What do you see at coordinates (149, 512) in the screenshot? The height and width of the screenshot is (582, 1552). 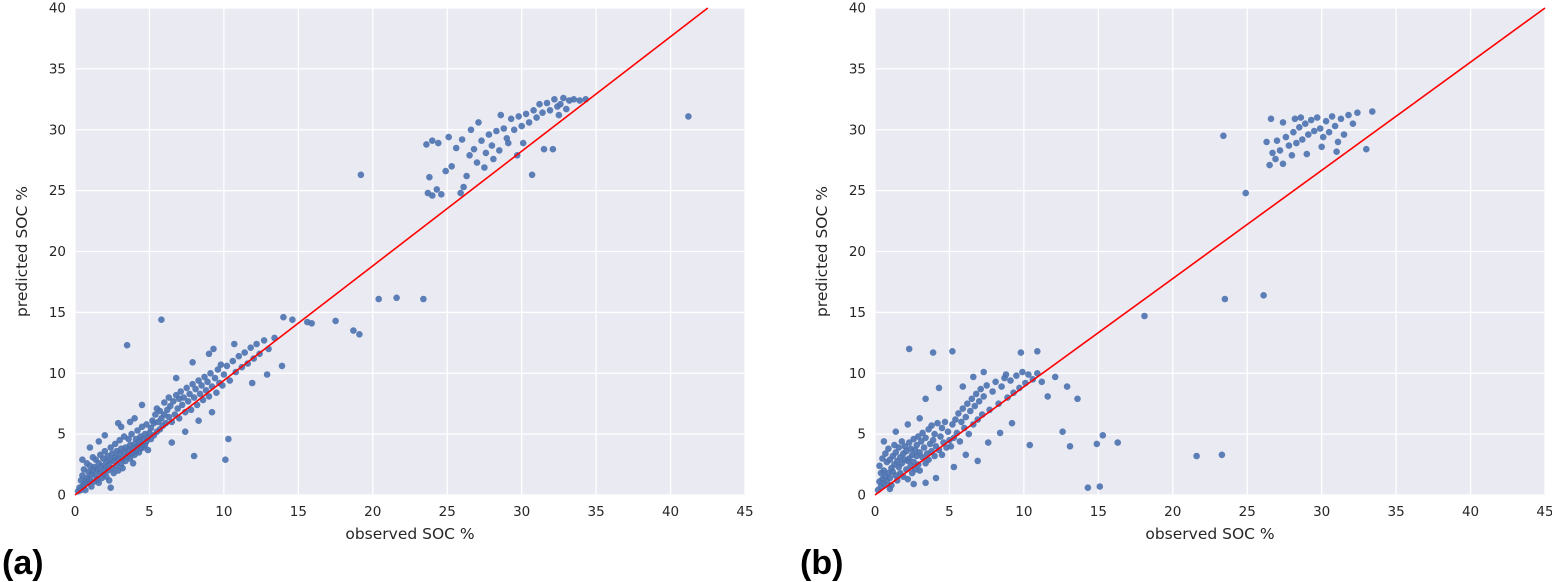 I see `x-tick-label: 5` at bounding box center [149, 512].